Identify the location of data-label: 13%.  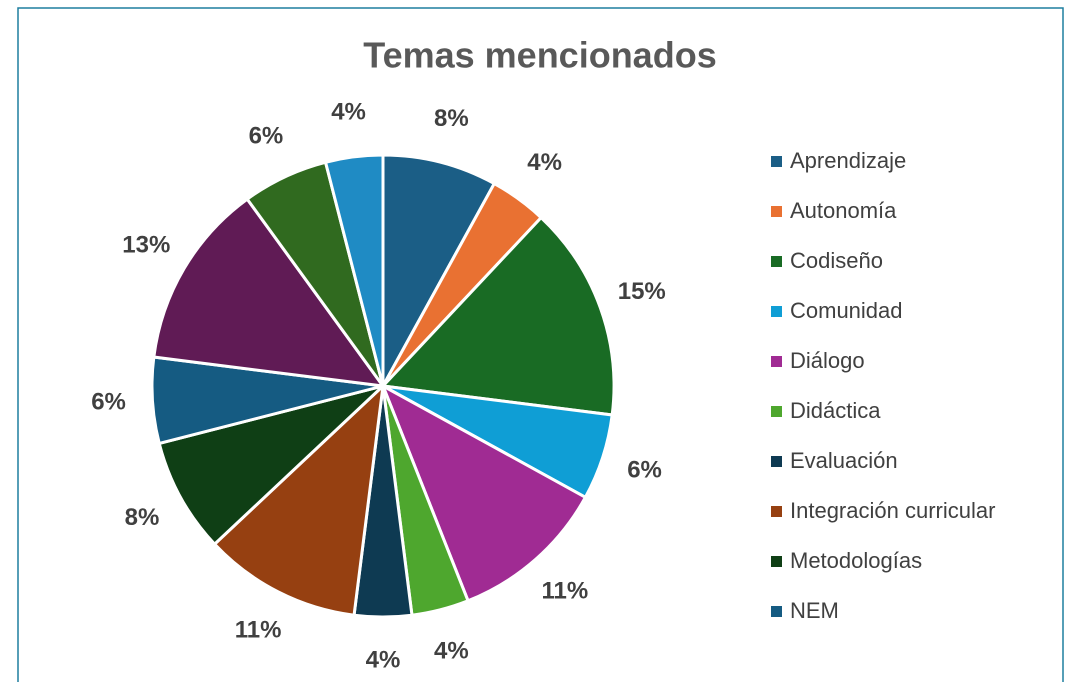
(146, 244).